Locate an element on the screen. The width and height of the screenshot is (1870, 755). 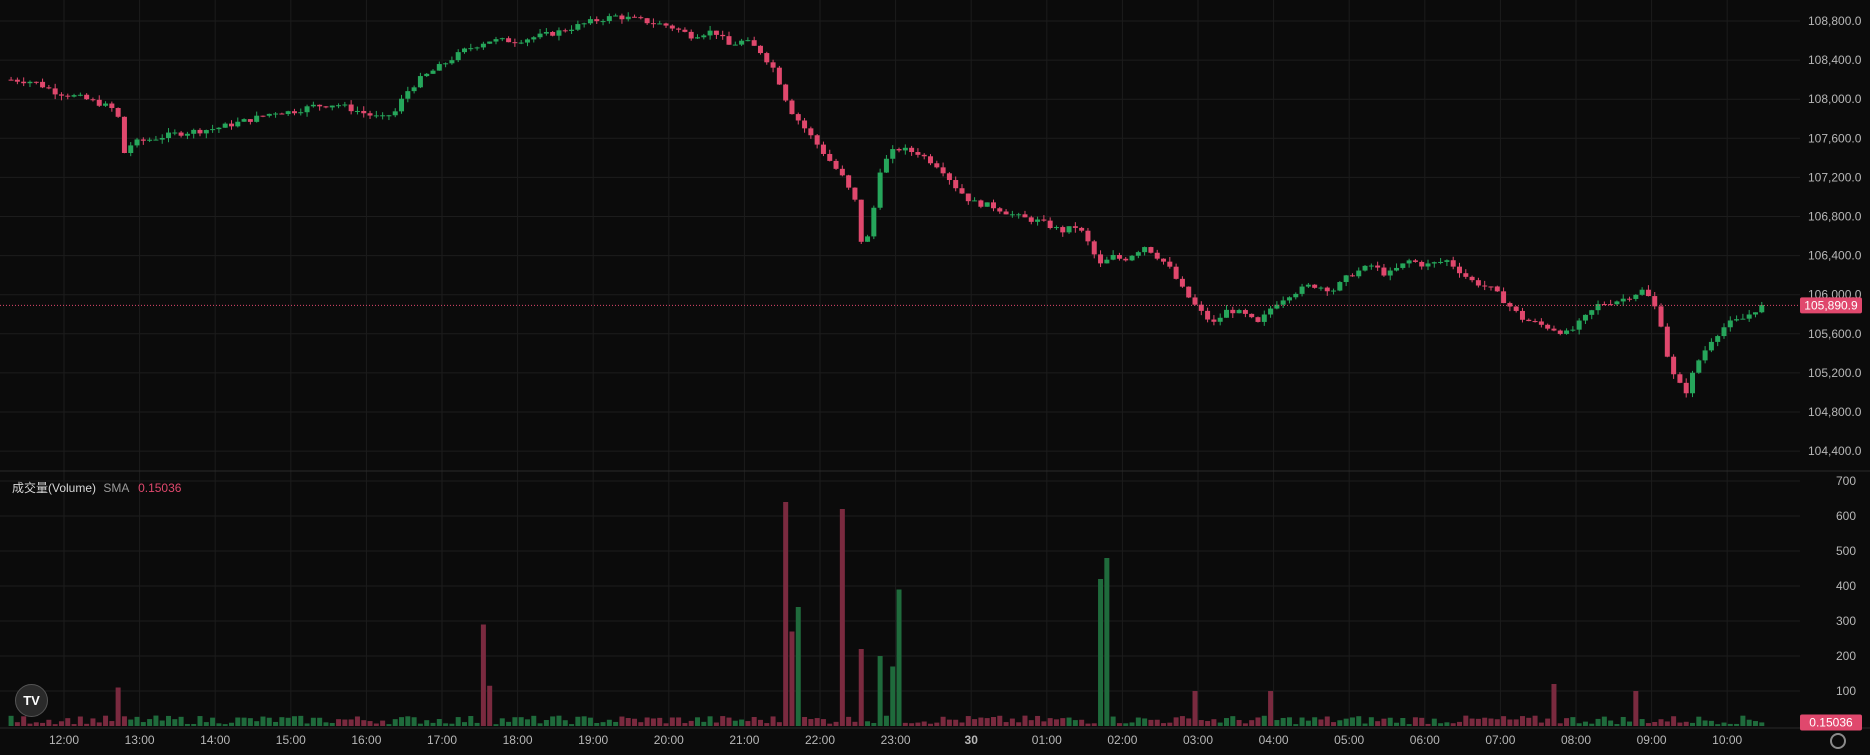
settings-gear-icon is located at coordinates (1838, 741).